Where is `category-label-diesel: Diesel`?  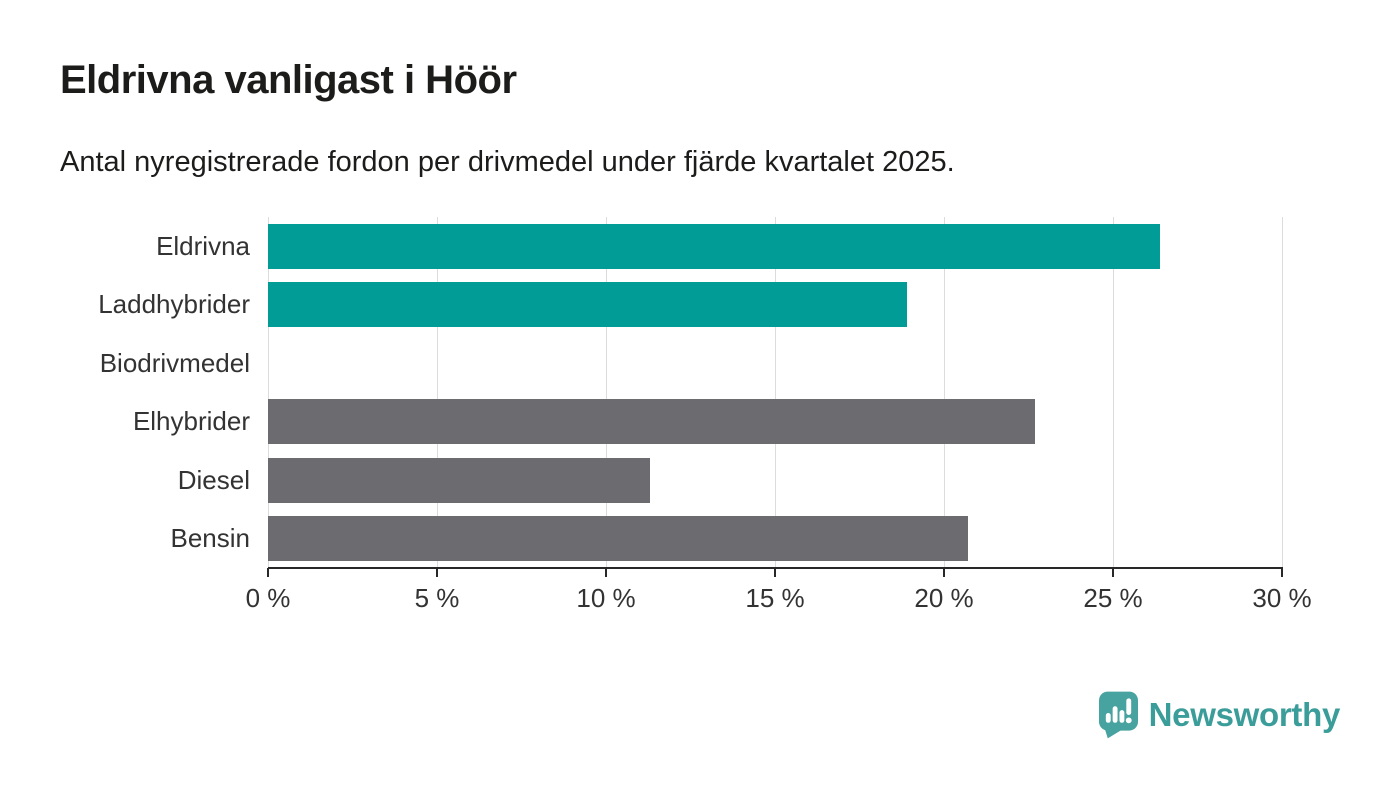
category-label-diesel: Diesel is located at coordinates (213, 479).